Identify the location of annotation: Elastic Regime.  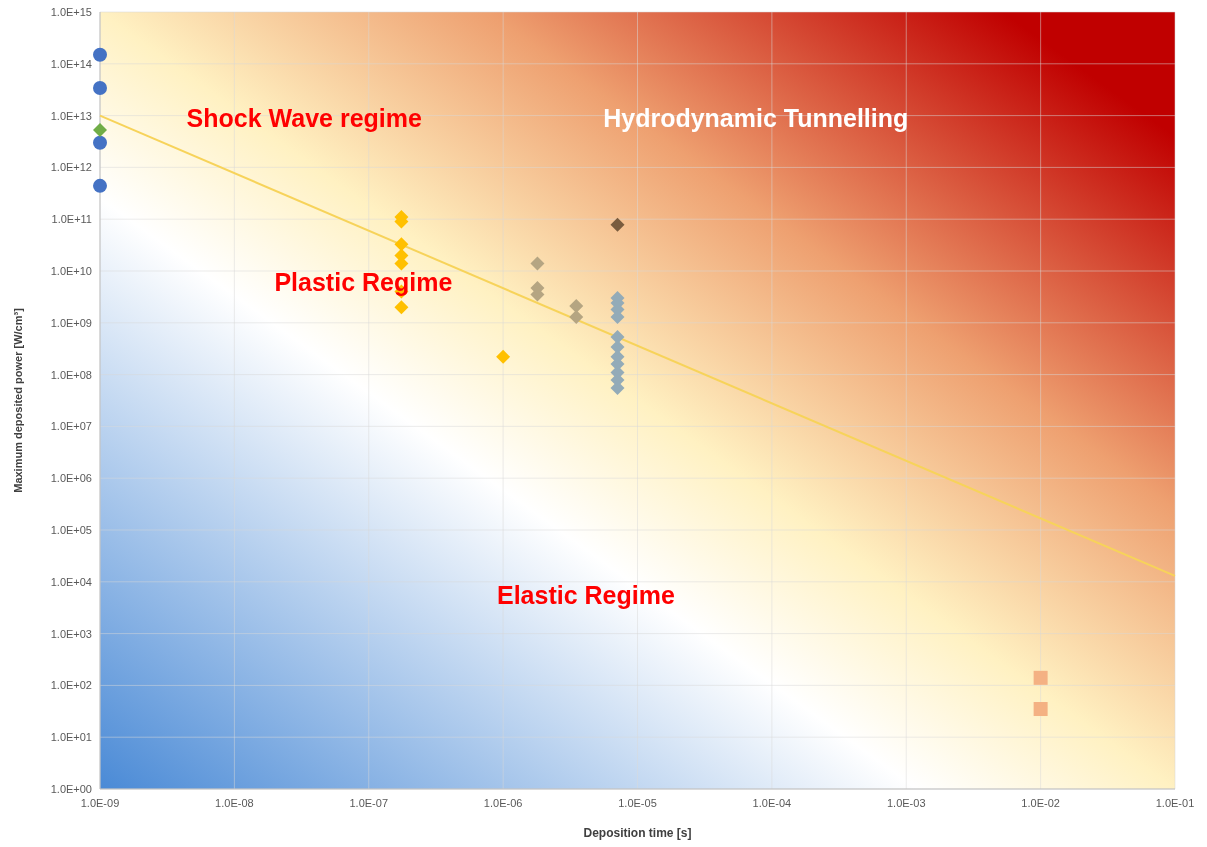
(585, 594).